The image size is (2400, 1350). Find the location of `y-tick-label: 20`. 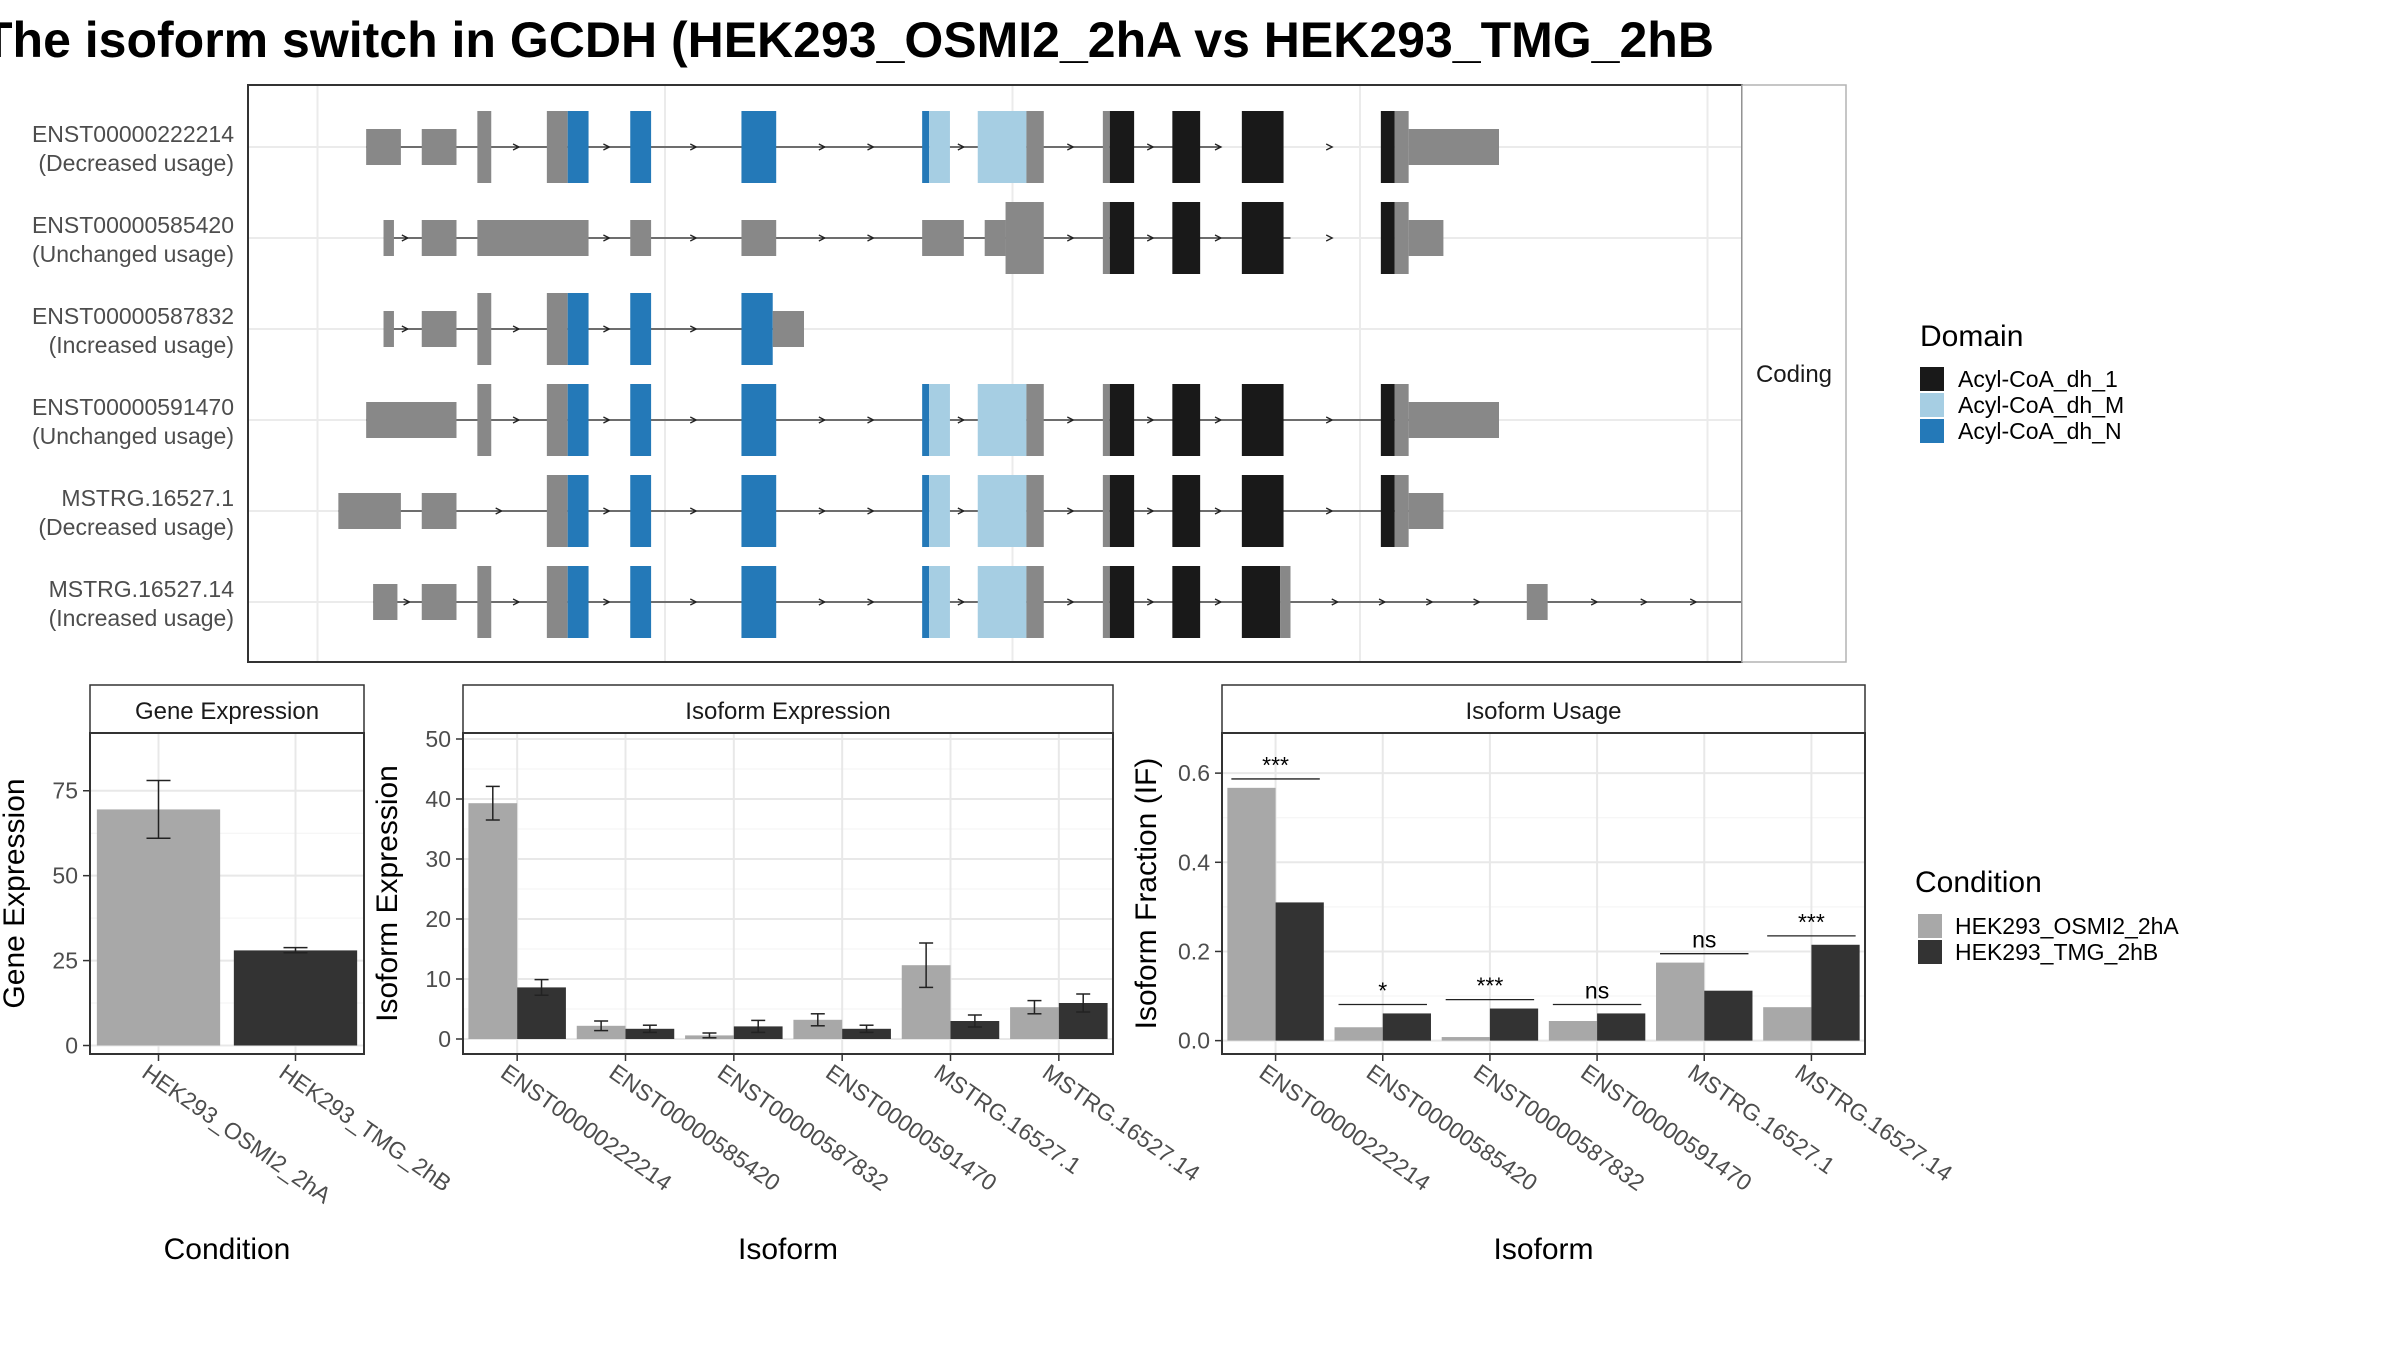

y-tick-label: 20 is located at coordinates (438, 919).